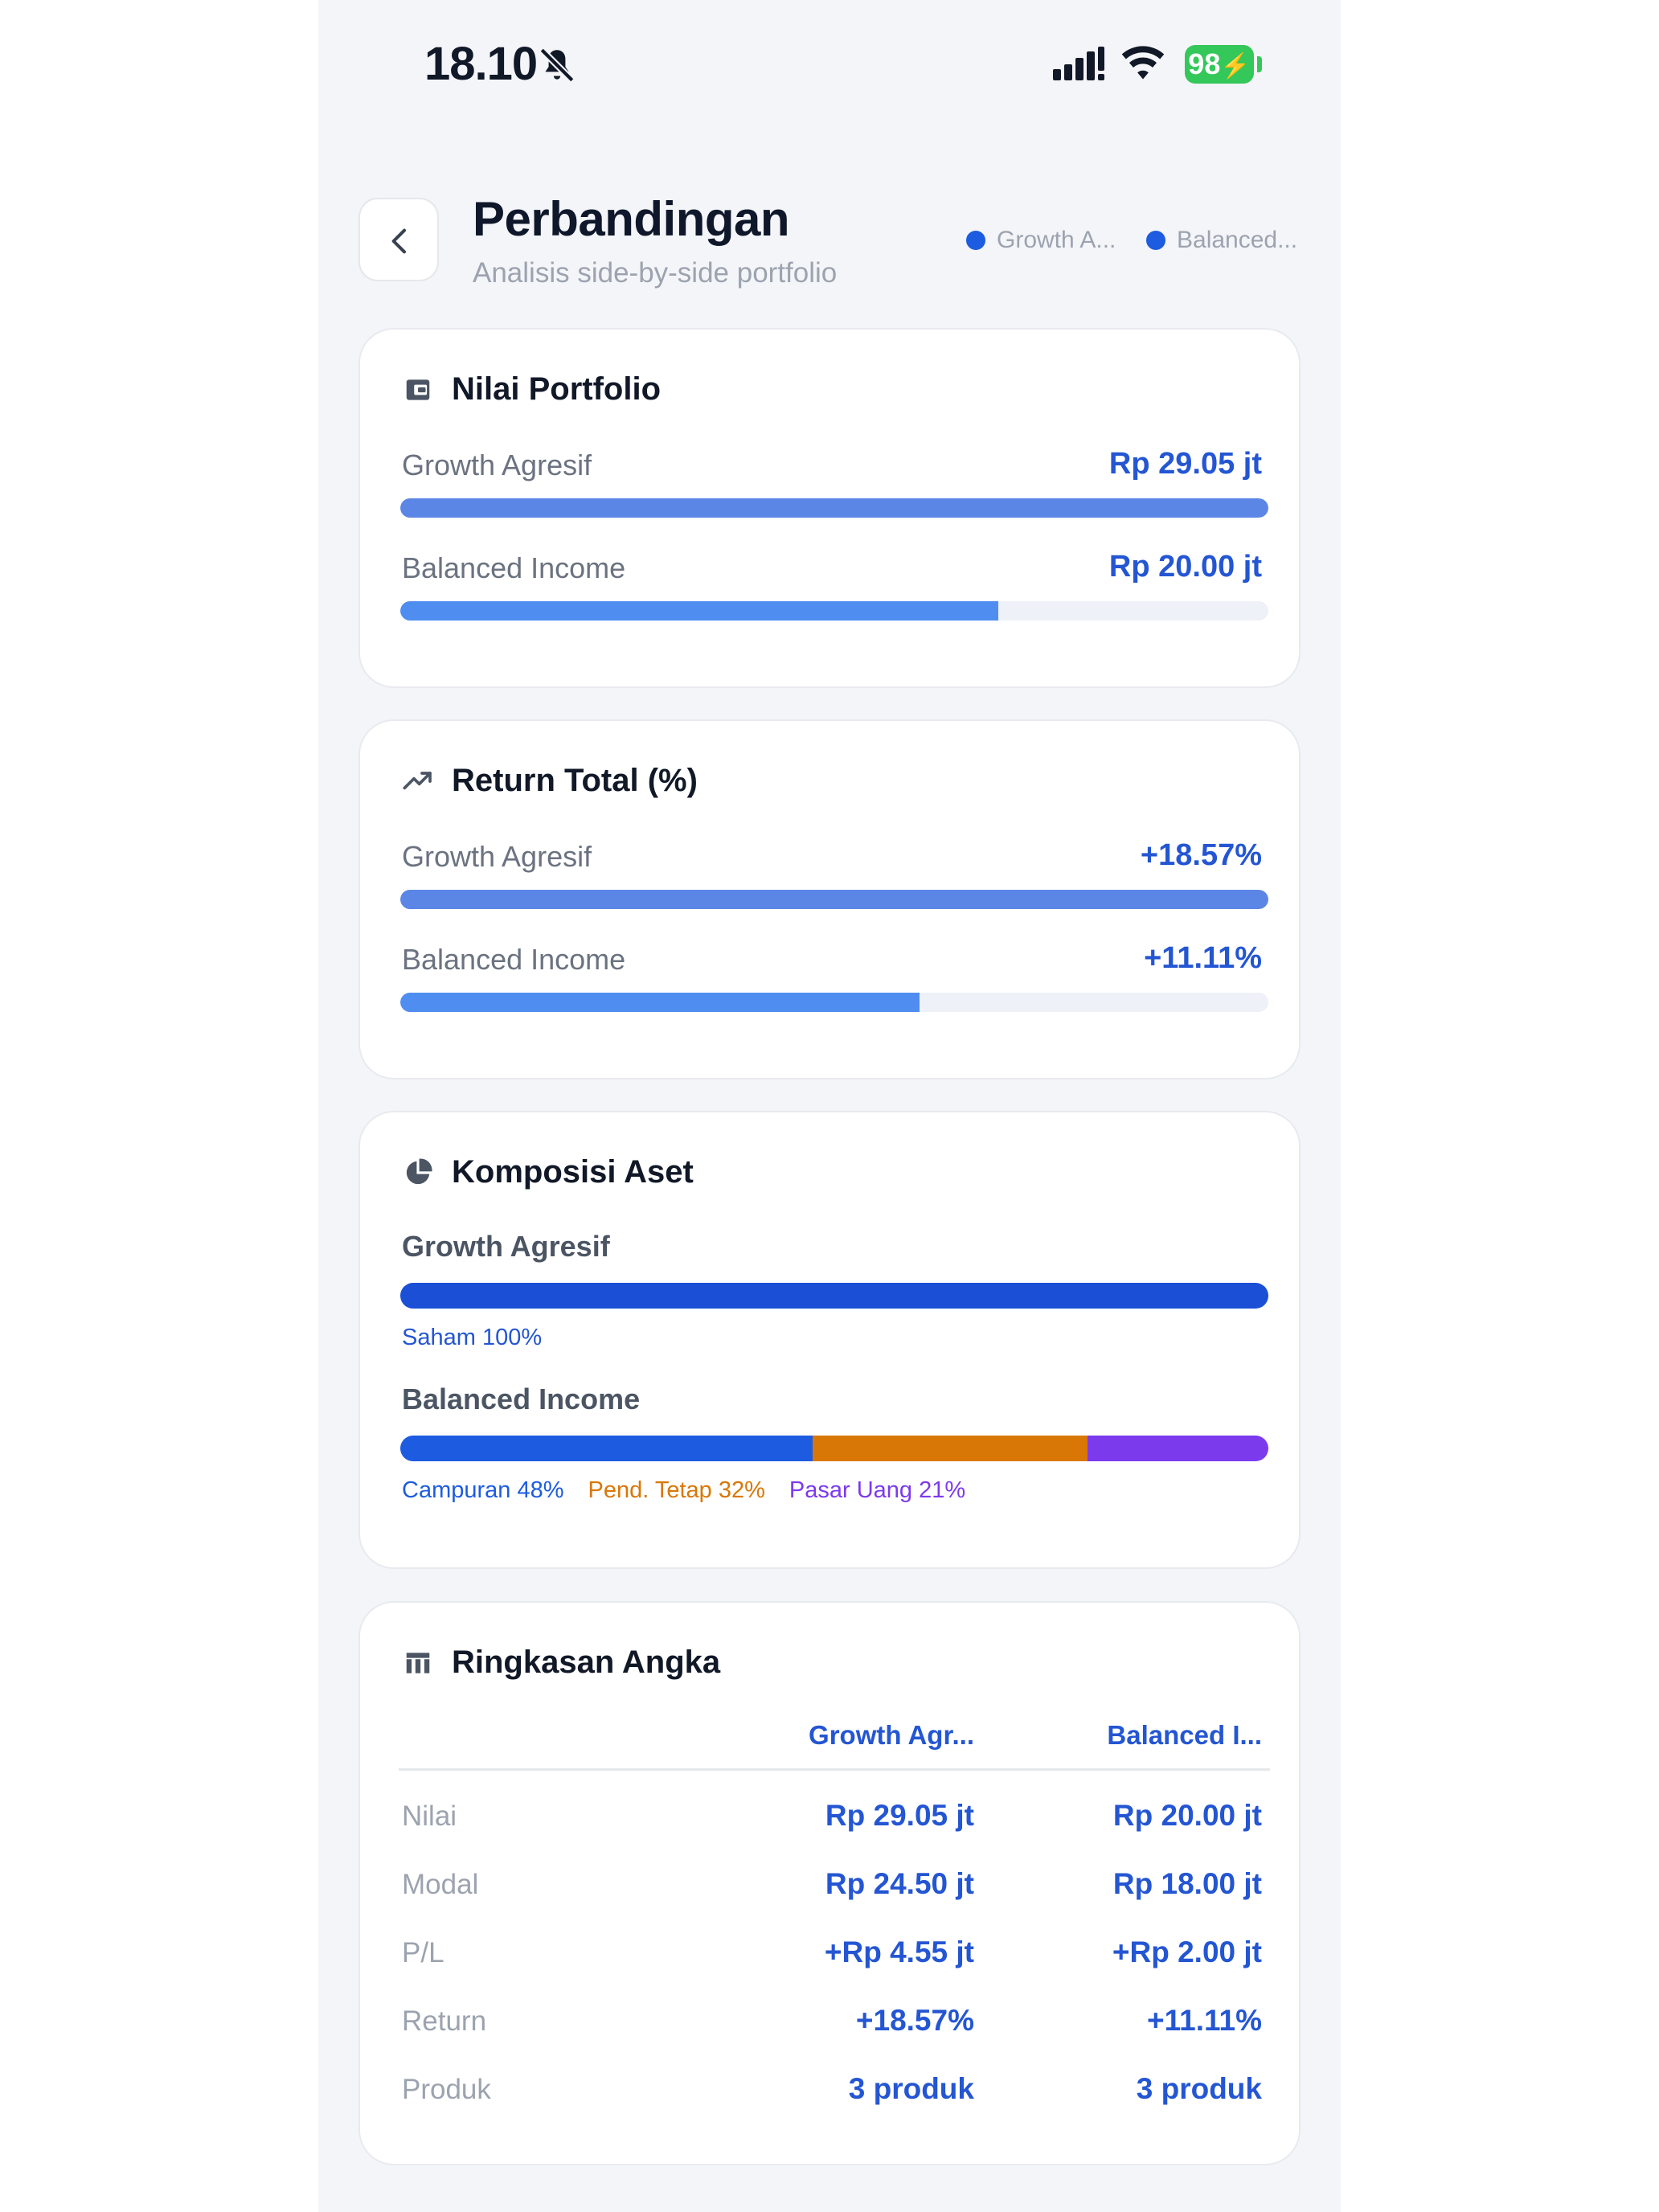 This screenshot has height=2212, width=1659. What do you see at coordinates (506, 1246) in the screenshot?
I see `composition-portfolio-name: Growth Agresif` at bounding box center [506, 1246].